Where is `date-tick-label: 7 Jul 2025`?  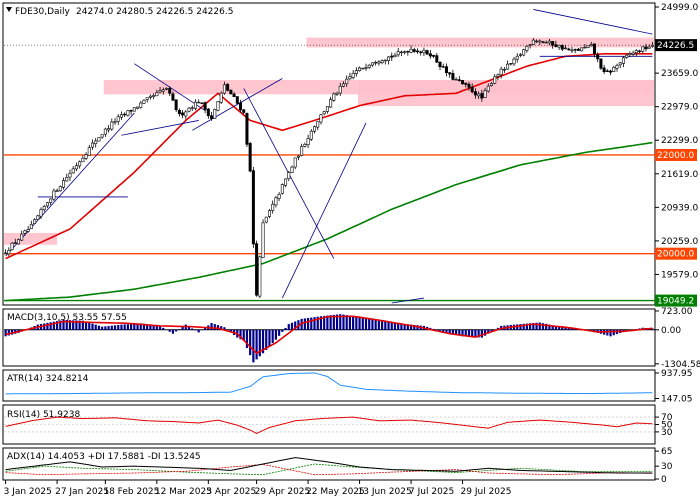 date-tick-label: 7 Jul 2025 is located at coordinates (431, 492).